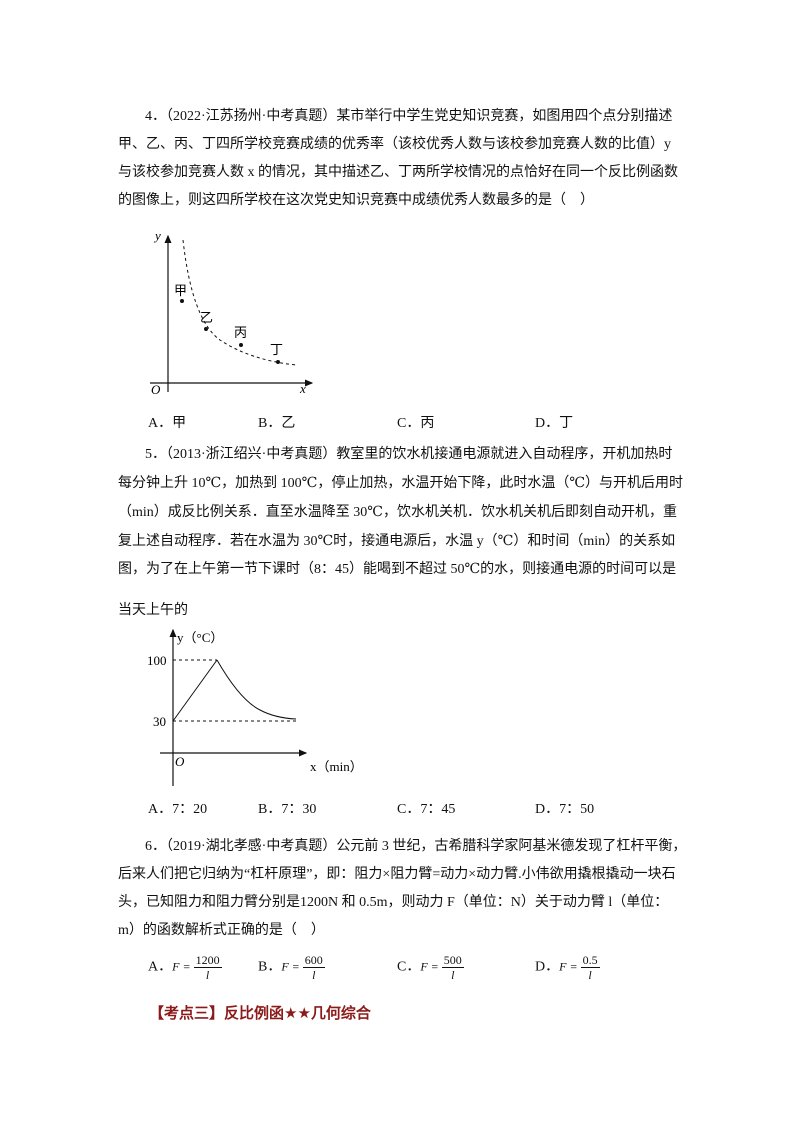  I want to click on q5-figure: y（°C） 100 30 O x（min）, so click(255, 707).